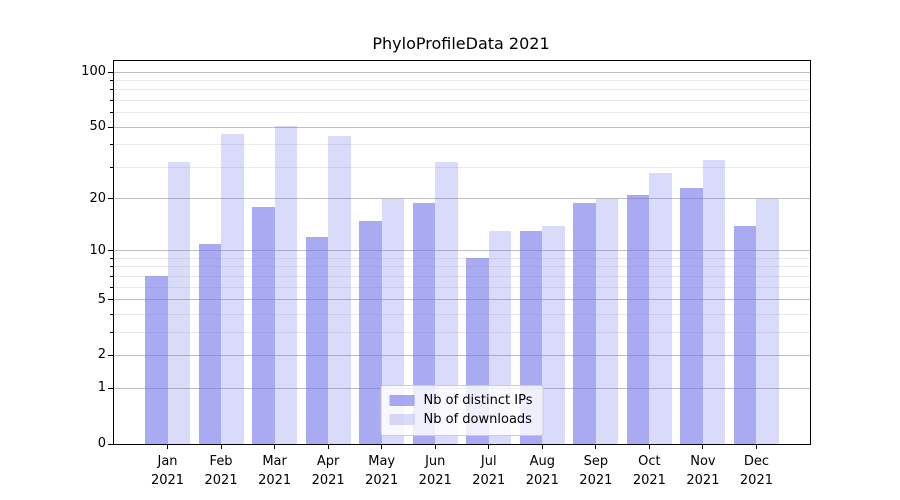  I want to click on bar-nb-of-distinct-ips-nov-2021, so click(691, 315).